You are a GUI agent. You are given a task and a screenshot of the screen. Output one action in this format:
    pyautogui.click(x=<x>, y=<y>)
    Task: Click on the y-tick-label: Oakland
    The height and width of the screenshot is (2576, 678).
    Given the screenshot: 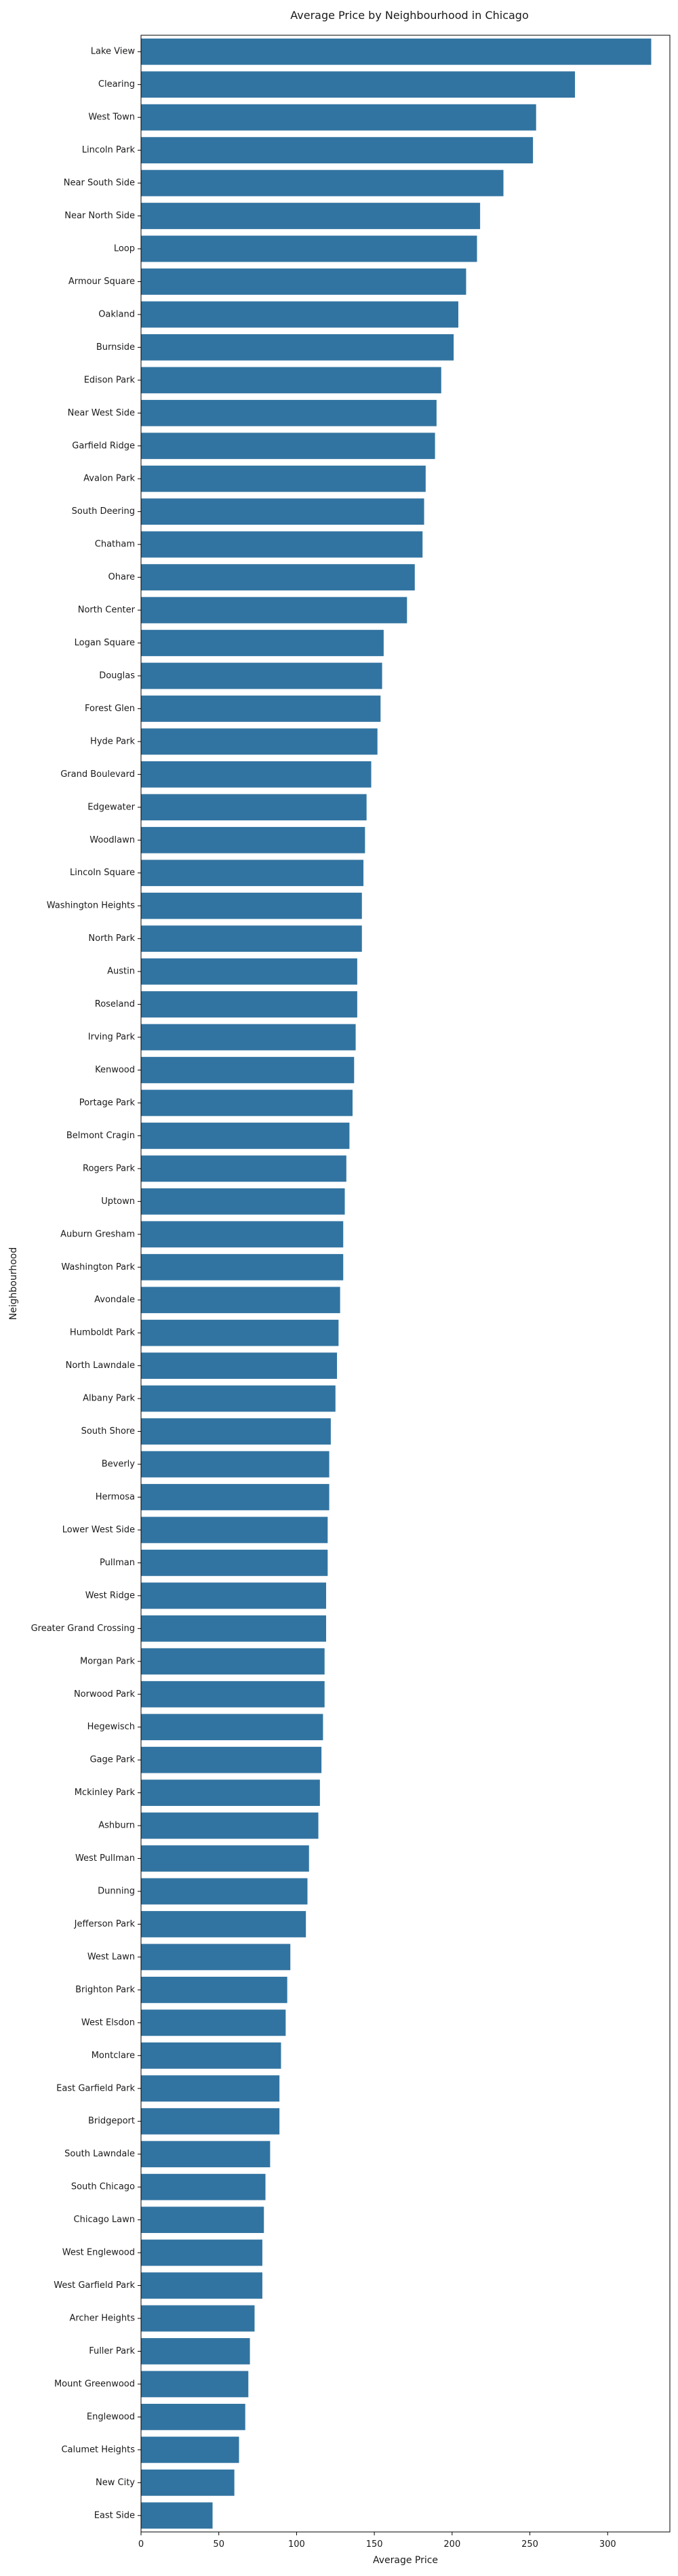 What is the action you would take?
    pyautogui.click(x=116, y=314)
    